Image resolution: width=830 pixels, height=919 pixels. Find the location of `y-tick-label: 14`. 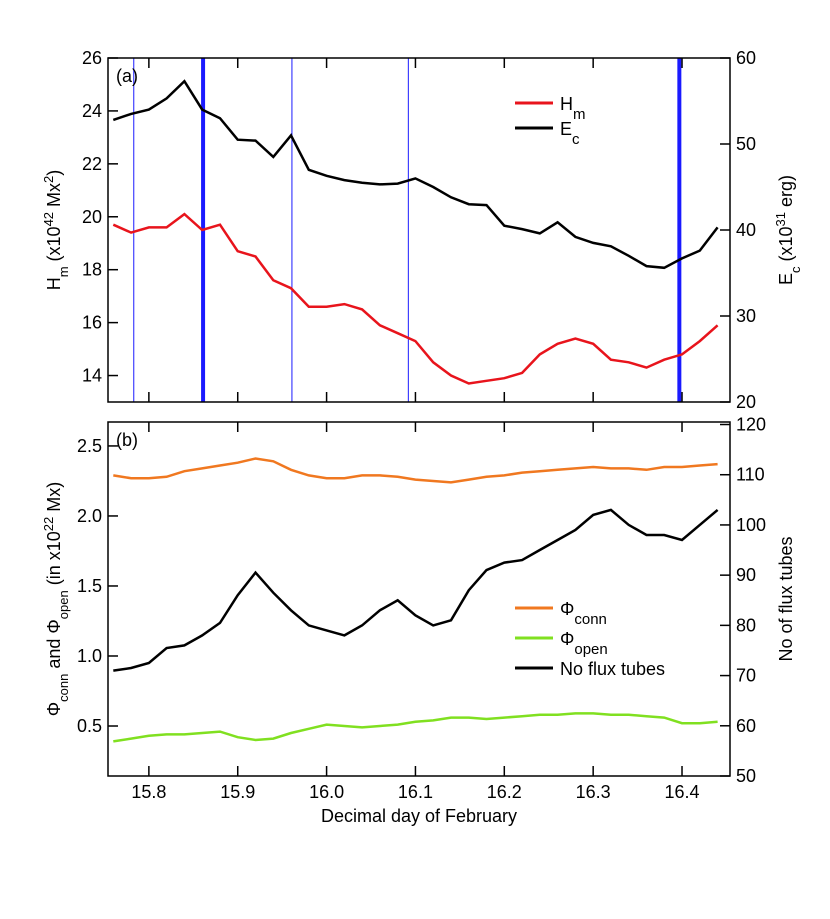

y-tick-label: 14 is located at coordinates (92, 376).